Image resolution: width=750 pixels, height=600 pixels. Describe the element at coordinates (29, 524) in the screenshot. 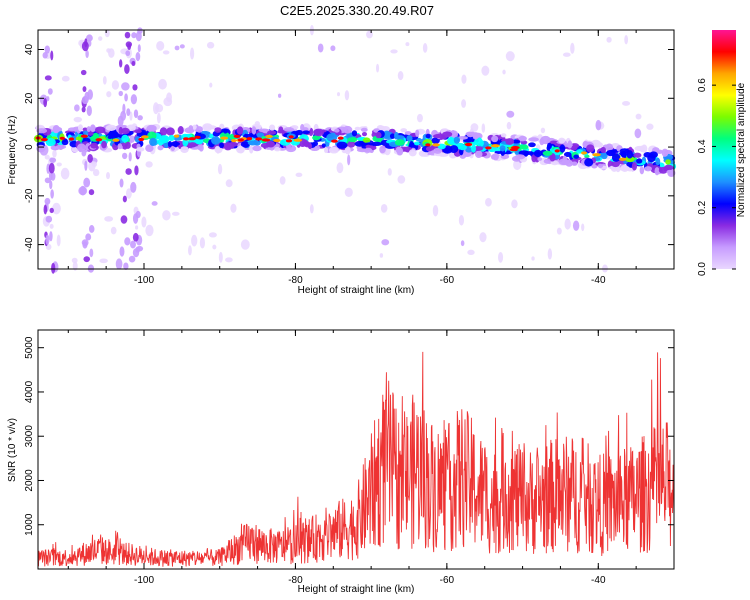

I see `snr-y-tick-label: 1000` at that location.